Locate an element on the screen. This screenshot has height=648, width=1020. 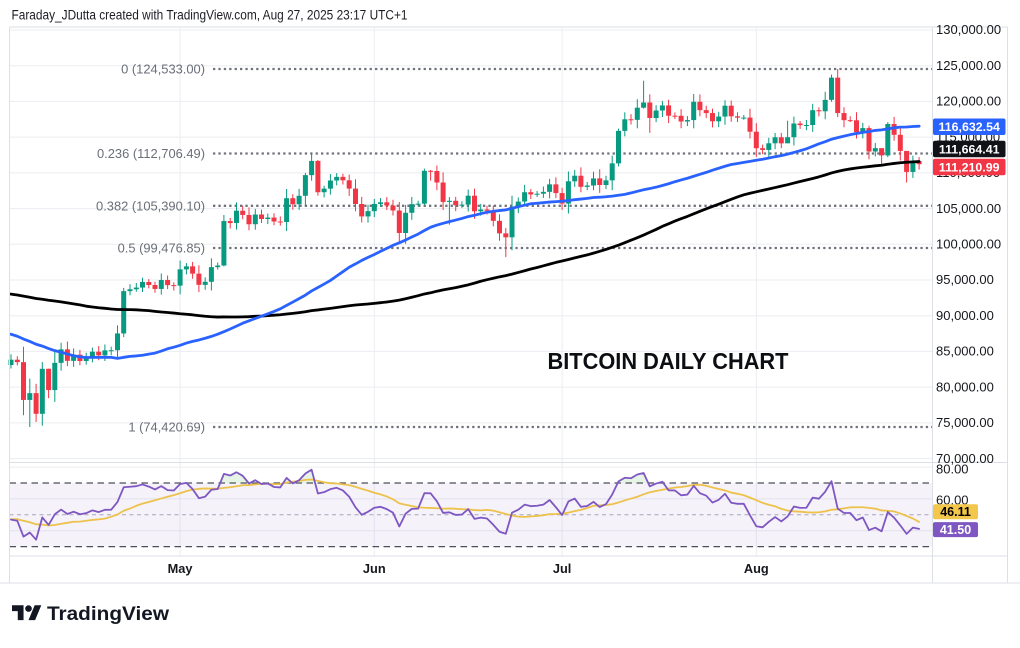
svg-text: Jun is located at coordinates (374, 568).